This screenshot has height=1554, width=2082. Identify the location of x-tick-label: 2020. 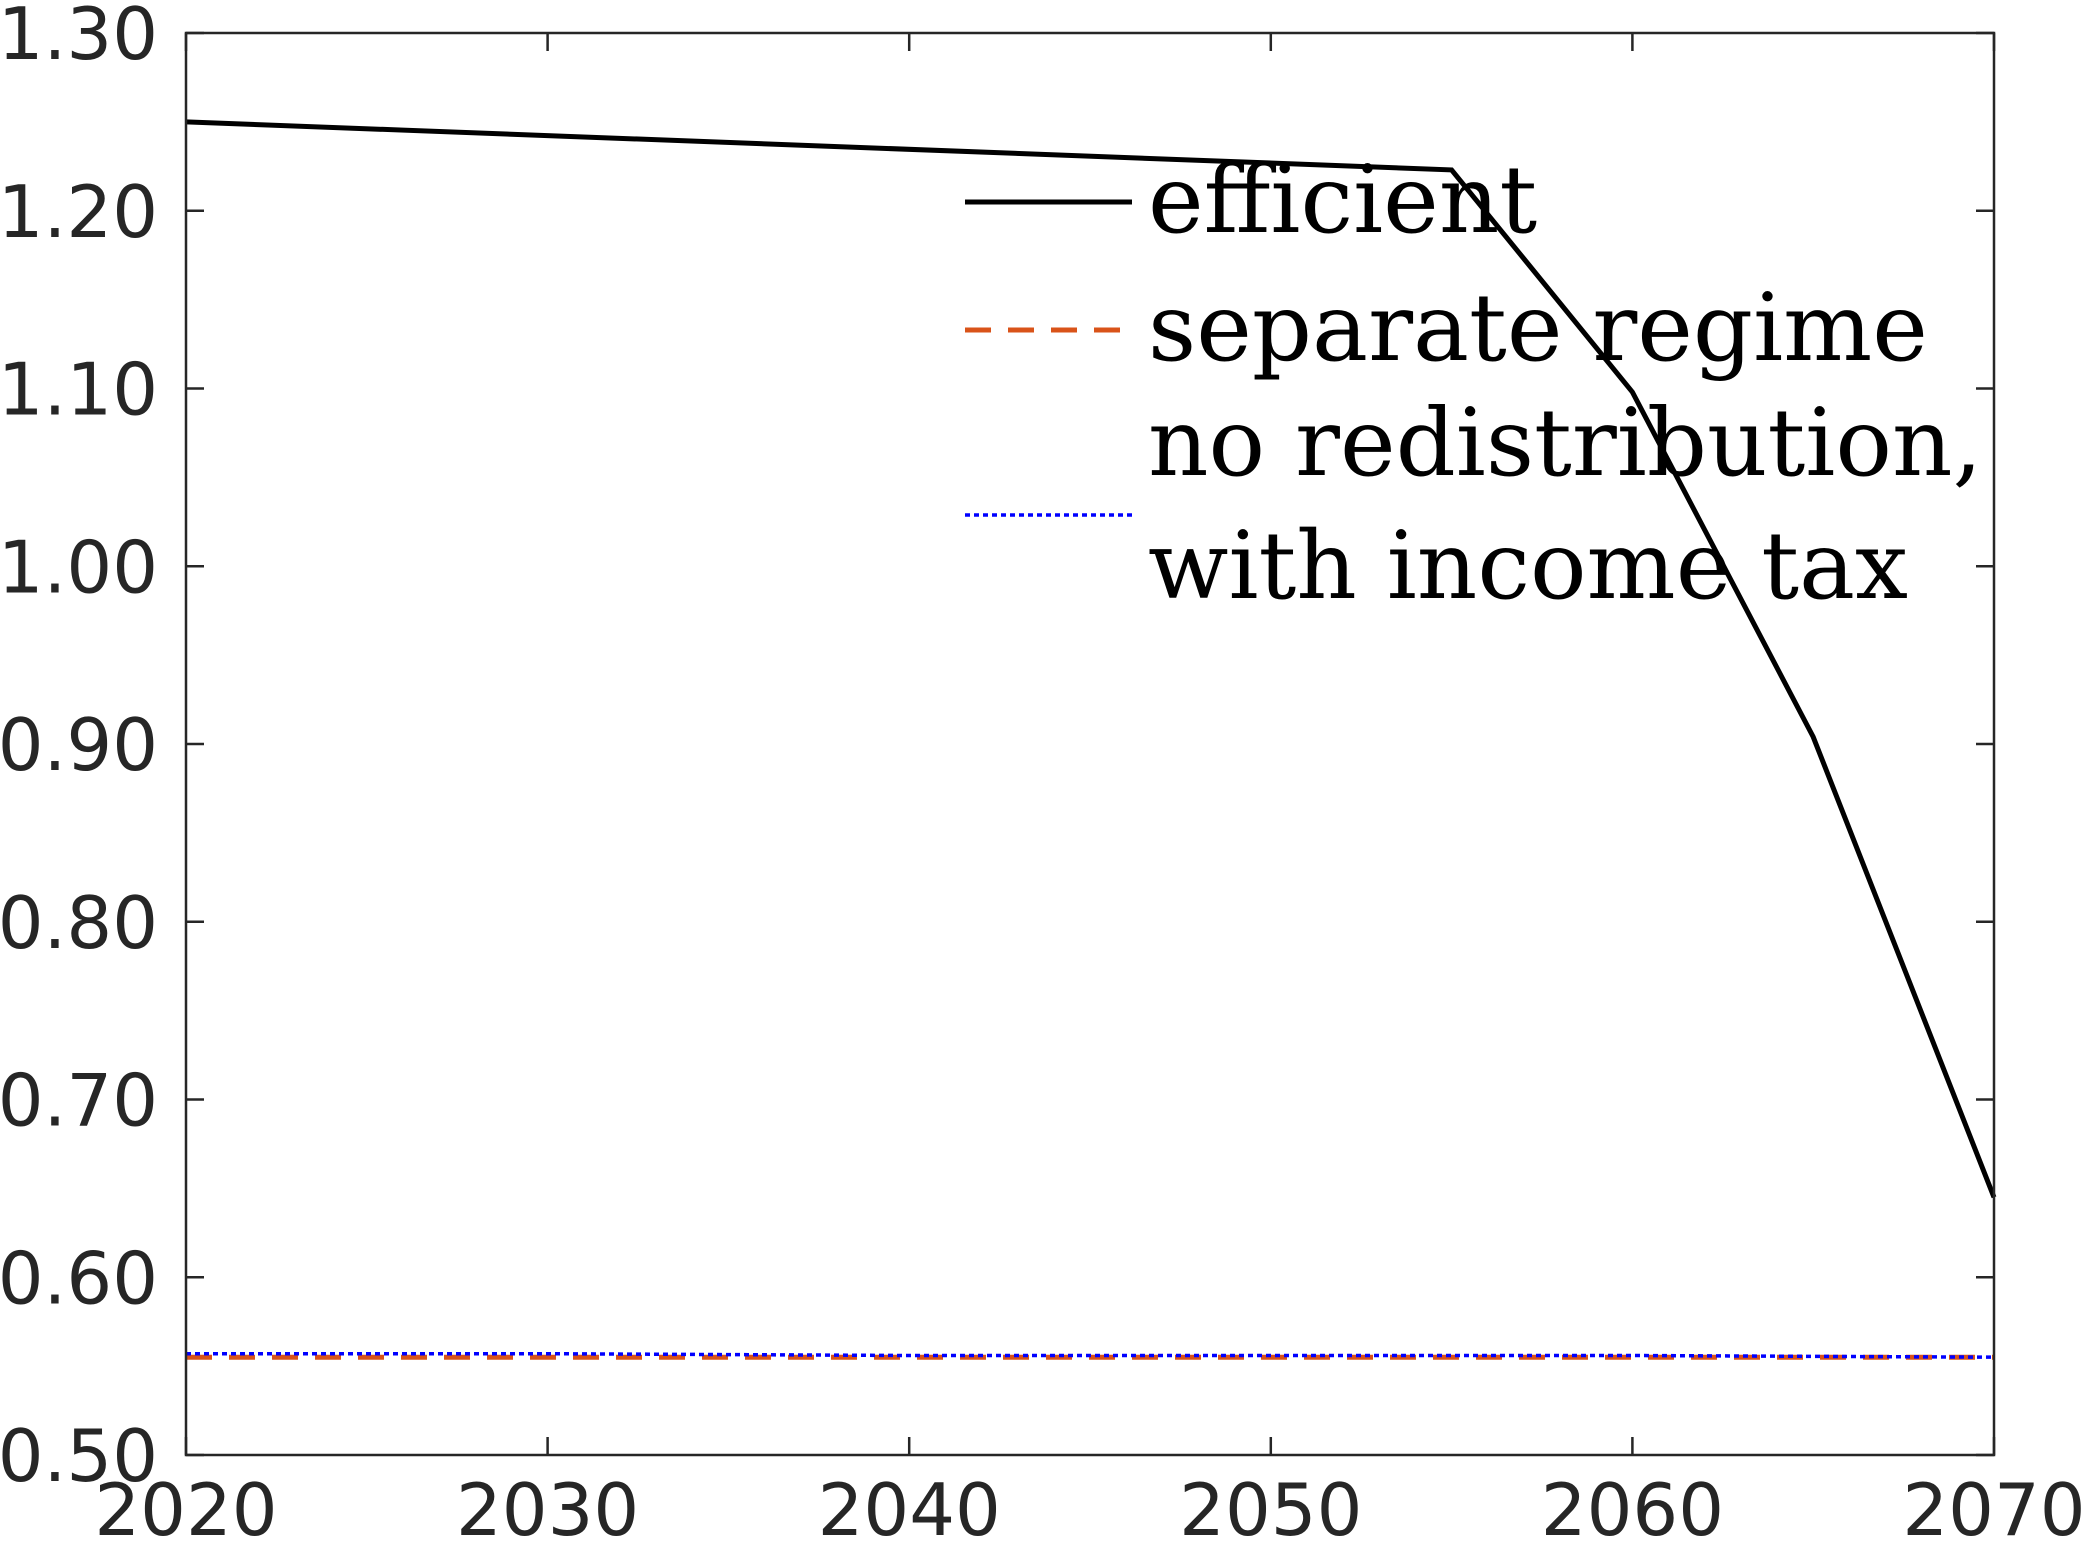
(185, 1510).